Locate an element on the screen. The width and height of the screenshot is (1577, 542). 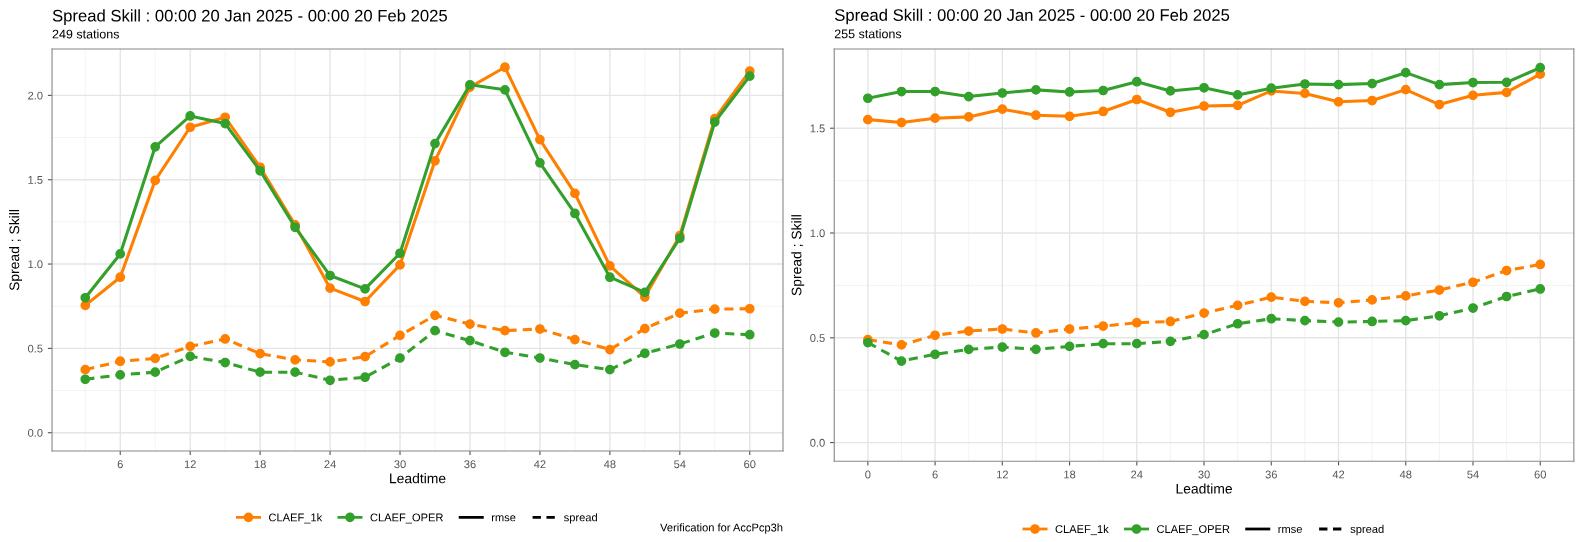
x-tick-label: 42 is located at coordinates (1338, 474).